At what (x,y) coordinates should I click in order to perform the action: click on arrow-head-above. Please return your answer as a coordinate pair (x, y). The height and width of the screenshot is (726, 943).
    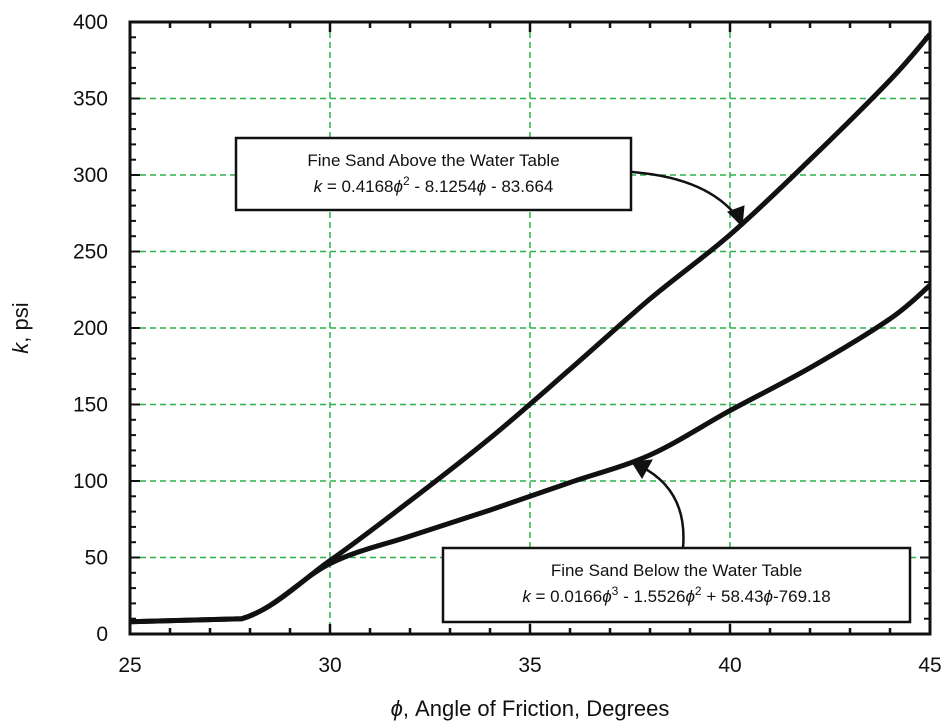
    Looking at the image, I should click on (736, 216).